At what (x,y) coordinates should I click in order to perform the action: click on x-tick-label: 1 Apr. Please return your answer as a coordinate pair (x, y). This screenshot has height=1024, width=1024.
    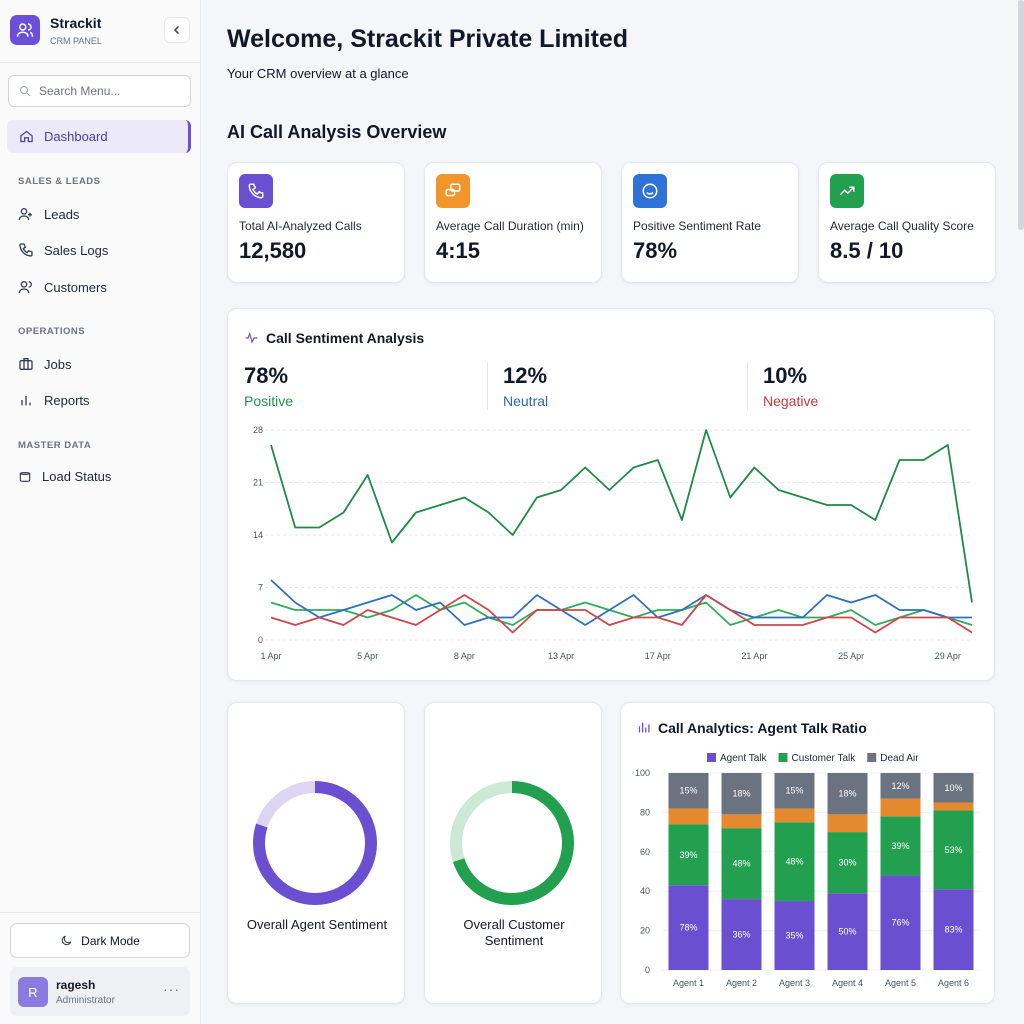
    Looking at the image, I should click on (270, 656).